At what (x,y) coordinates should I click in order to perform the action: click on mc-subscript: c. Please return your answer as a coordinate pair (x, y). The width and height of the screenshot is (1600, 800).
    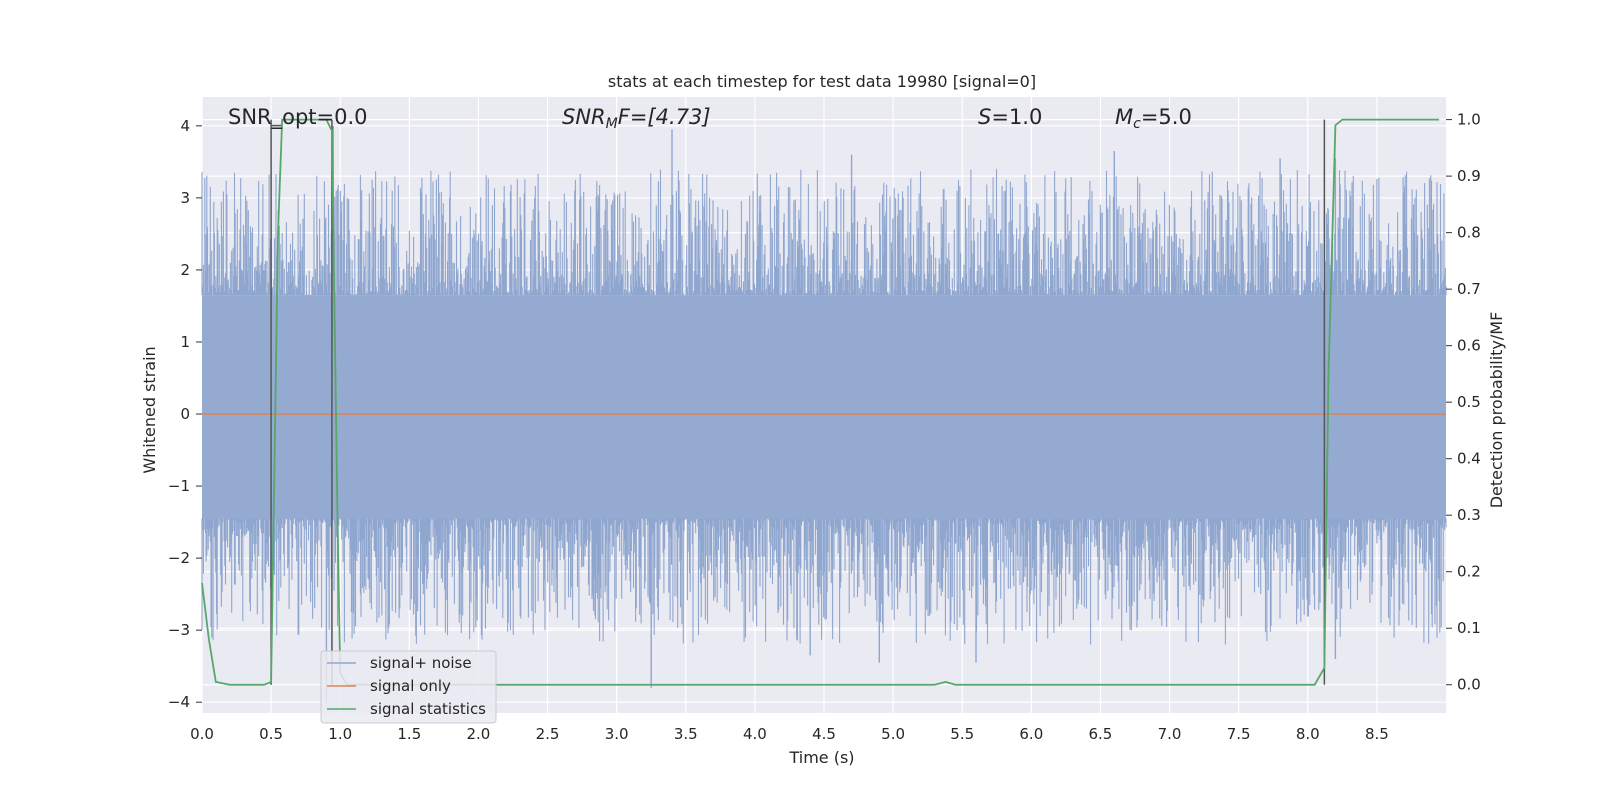
    Looking at the image, I should click on (1137, 124).